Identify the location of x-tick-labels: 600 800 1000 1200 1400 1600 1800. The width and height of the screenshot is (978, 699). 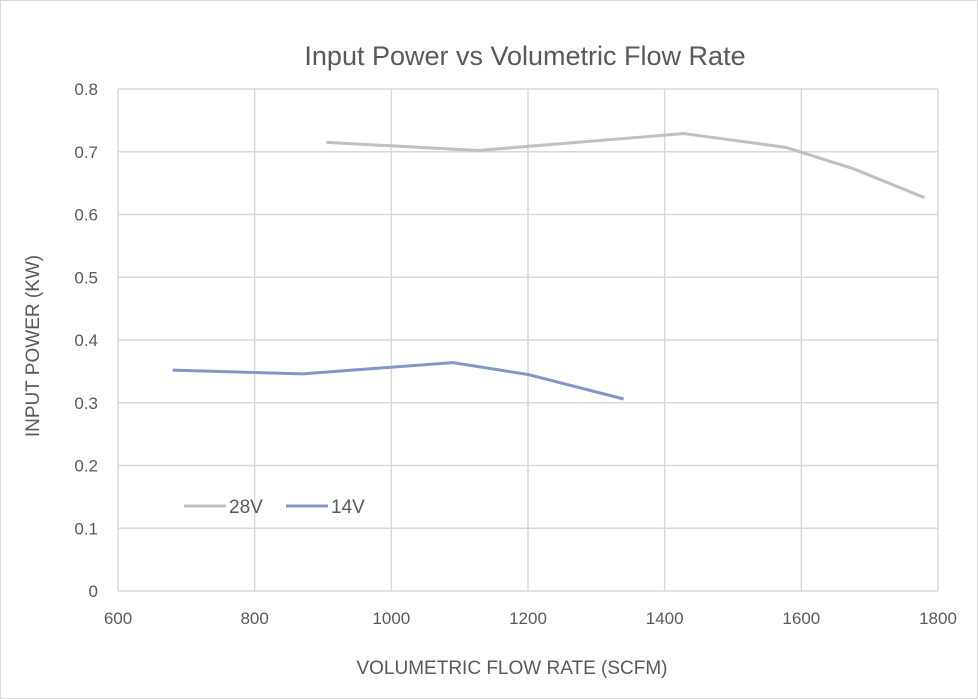
(530, 618).